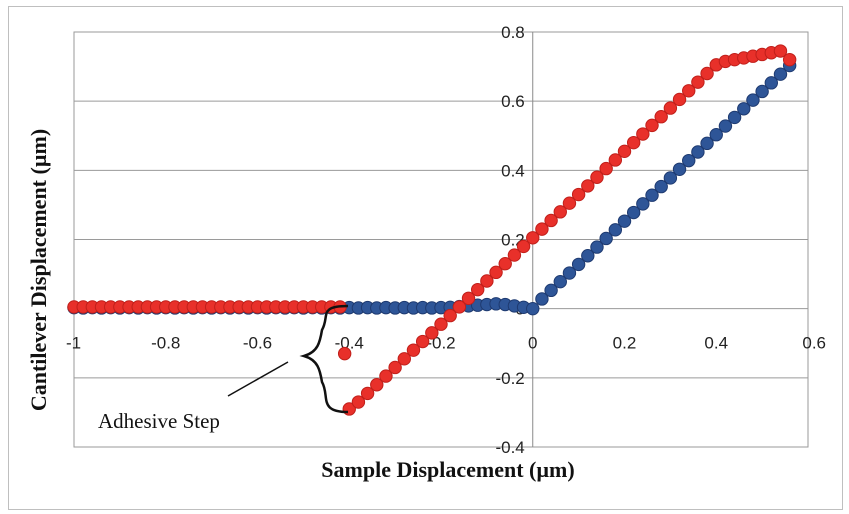  What do you see at coordinates (257, 343) in the screenshot?
I see `x-tick-label: -0.6` at bounding box center [257, 343].